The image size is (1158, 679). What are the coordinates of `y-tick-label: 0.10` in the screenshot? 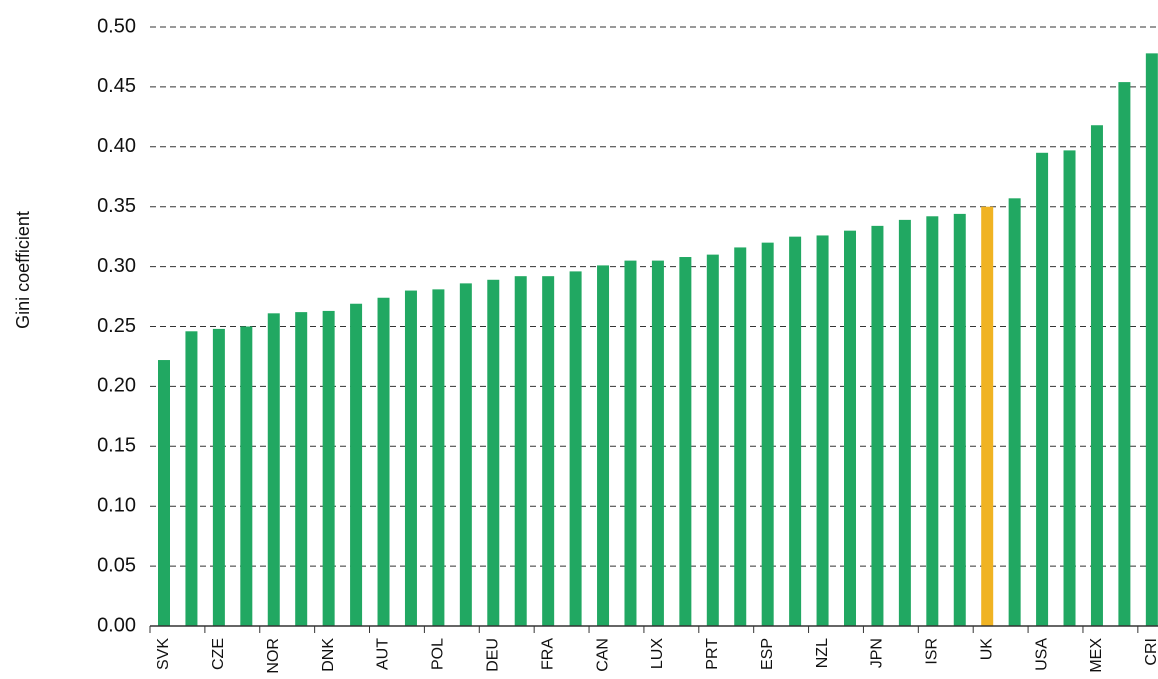 It's located at (116, 505).